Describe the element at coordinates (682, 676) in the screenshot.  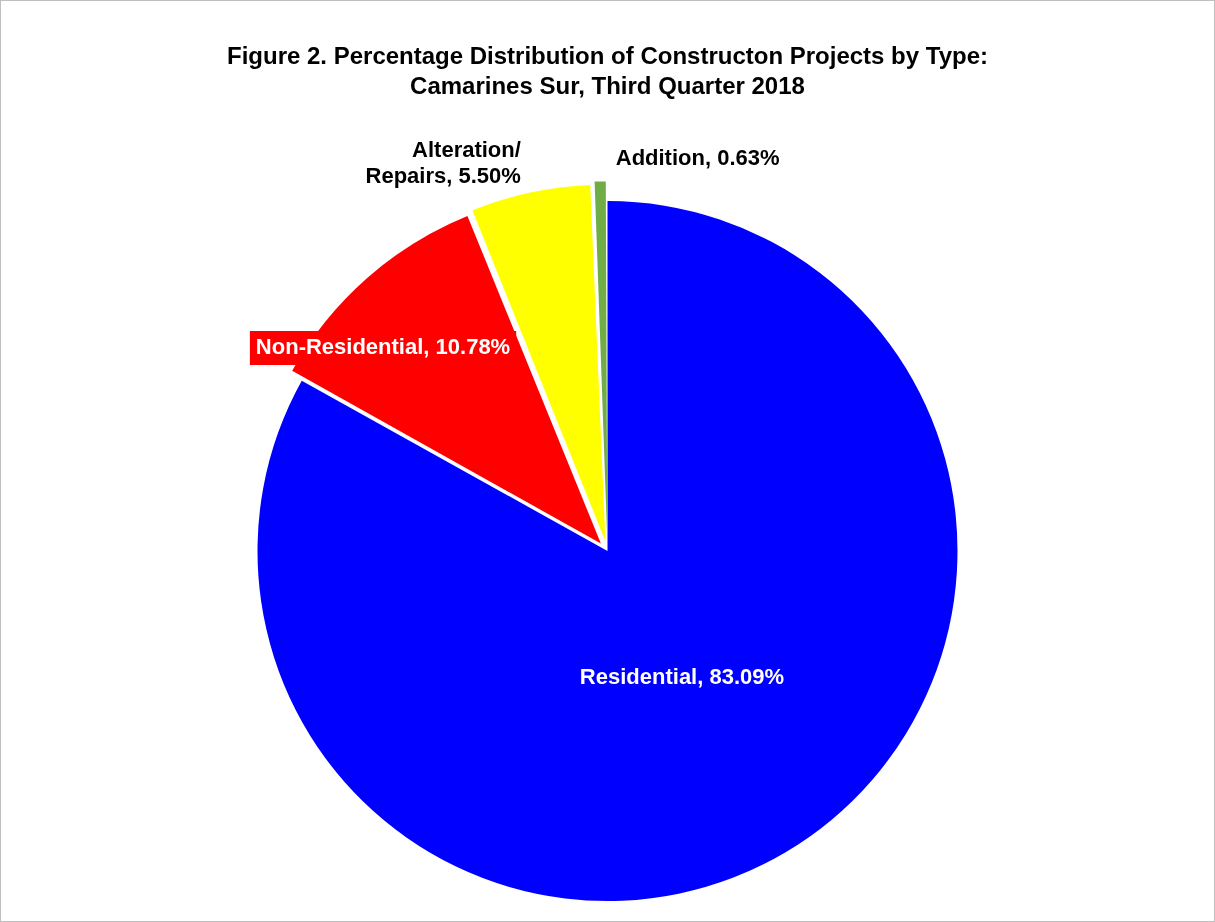
I see `slice-label: Residential, 83.09%` at that location.